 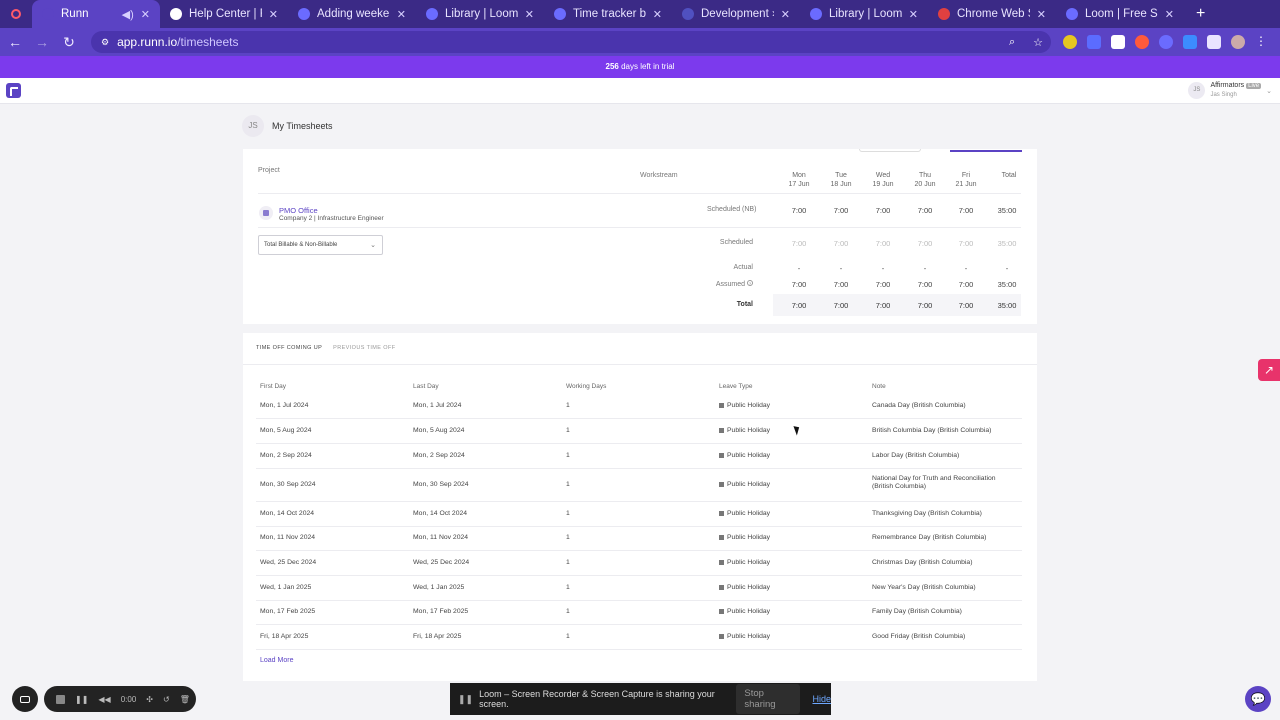 I want to click on runn-logo, so click(x=13, y=90).